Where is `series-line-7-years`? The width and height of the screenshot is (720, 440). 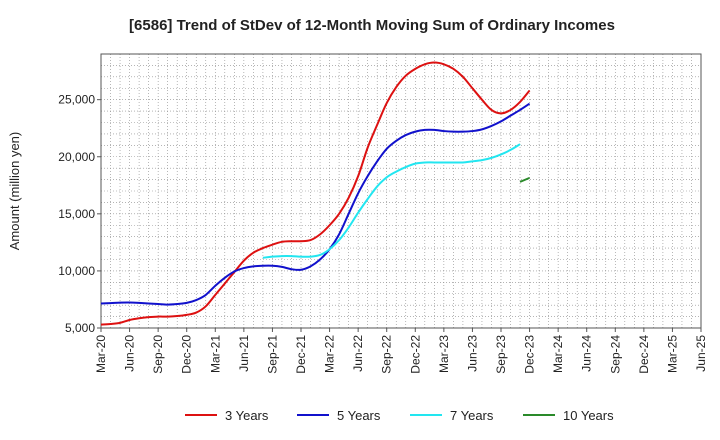 series-line-7-years is located at coordinates (391, 201).